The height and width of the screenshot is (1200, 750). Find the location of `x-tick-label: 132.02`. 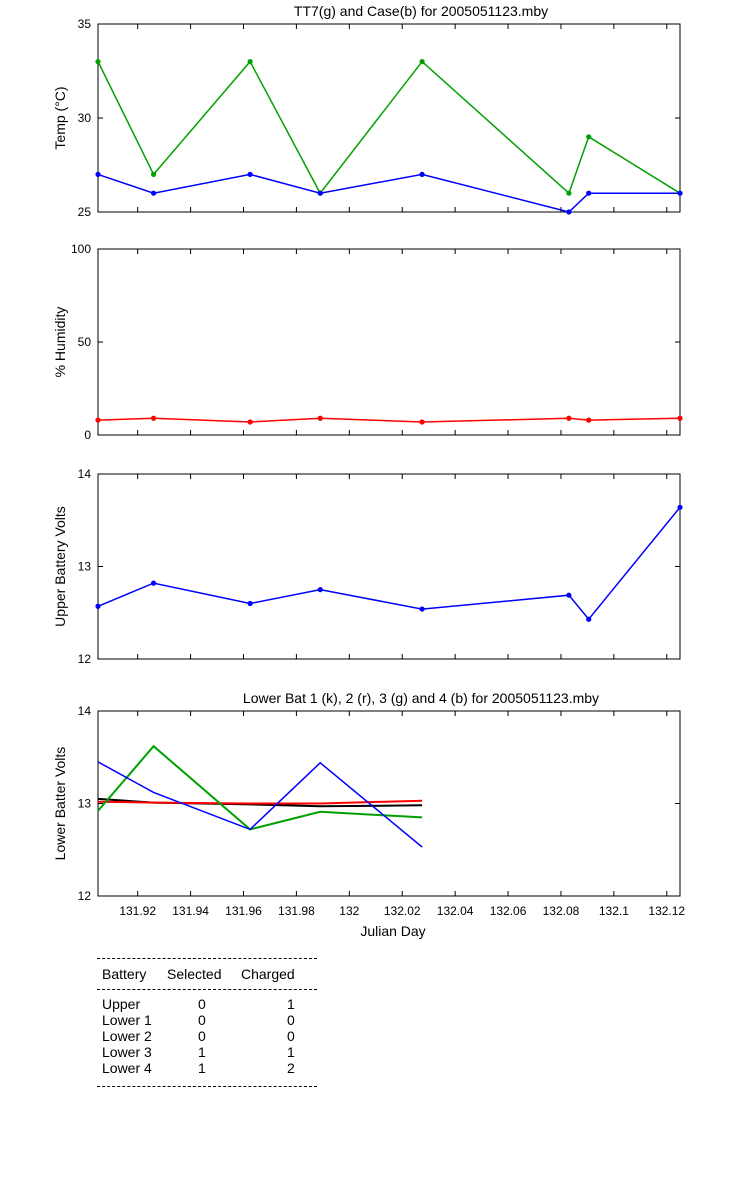

x-tick-label: 132.02 is located at coordinates (402, 911).